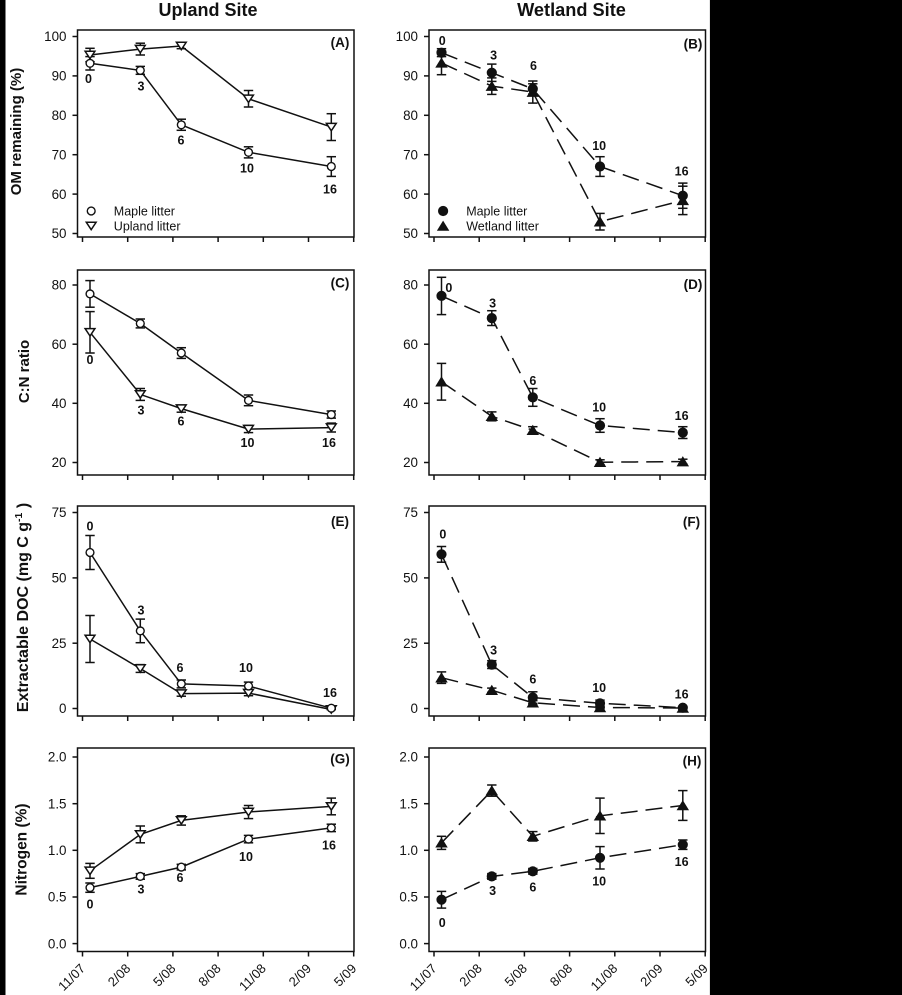 Image resolution: width=902 pixels, height=995 pixels. Describe the element at coordinates (24, 371) in the screenshot. I see `svg-text: C:N ratio` at that location.